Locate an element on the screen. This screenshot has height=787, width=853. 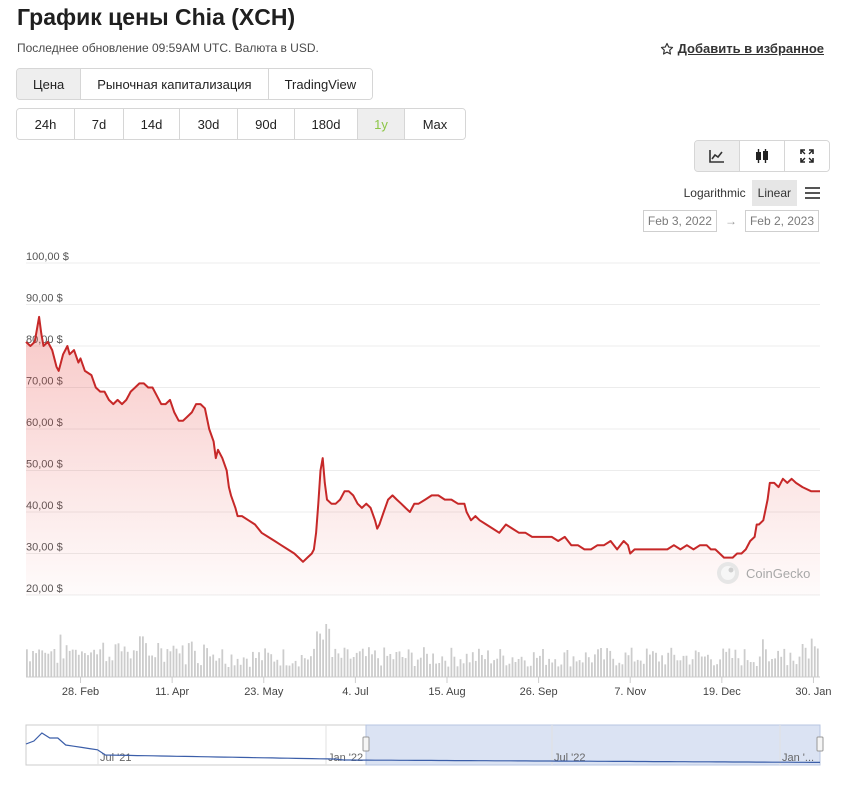
candlestick-chart-button is located at coordinates (762, 156).